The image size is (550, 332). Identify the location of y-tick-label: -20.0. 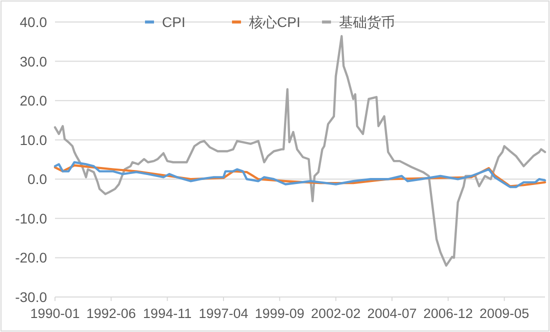
(31, 258).